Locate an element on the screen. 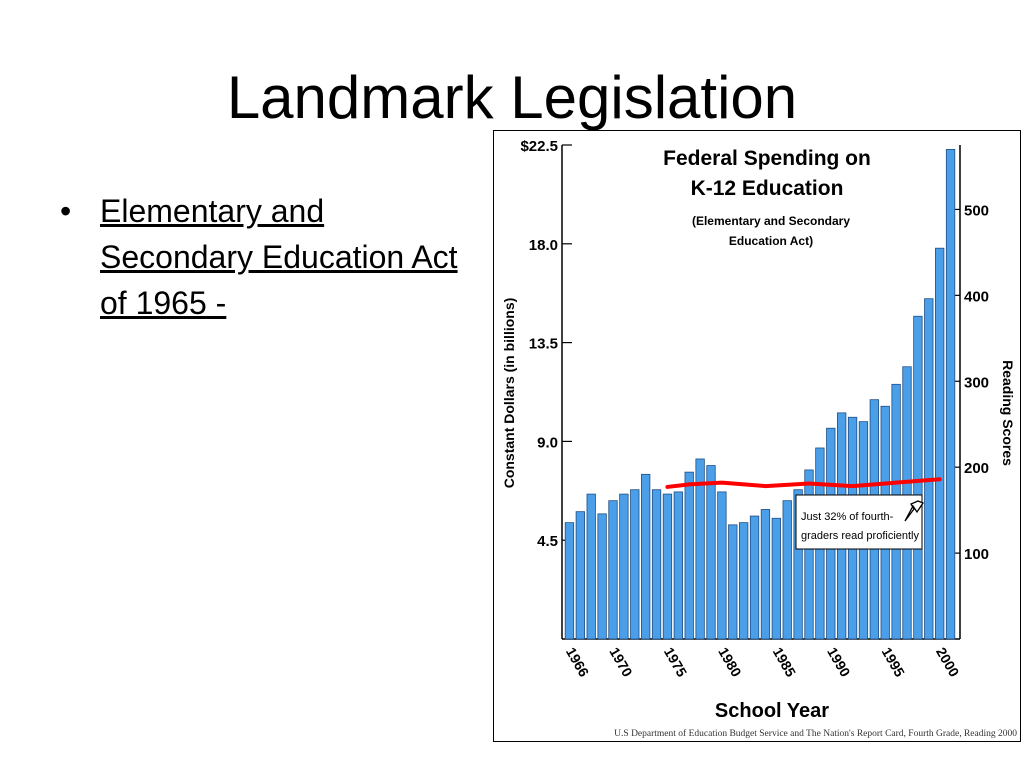  chart-title-line2: K-12 Education is located at coordinates (767, 188).